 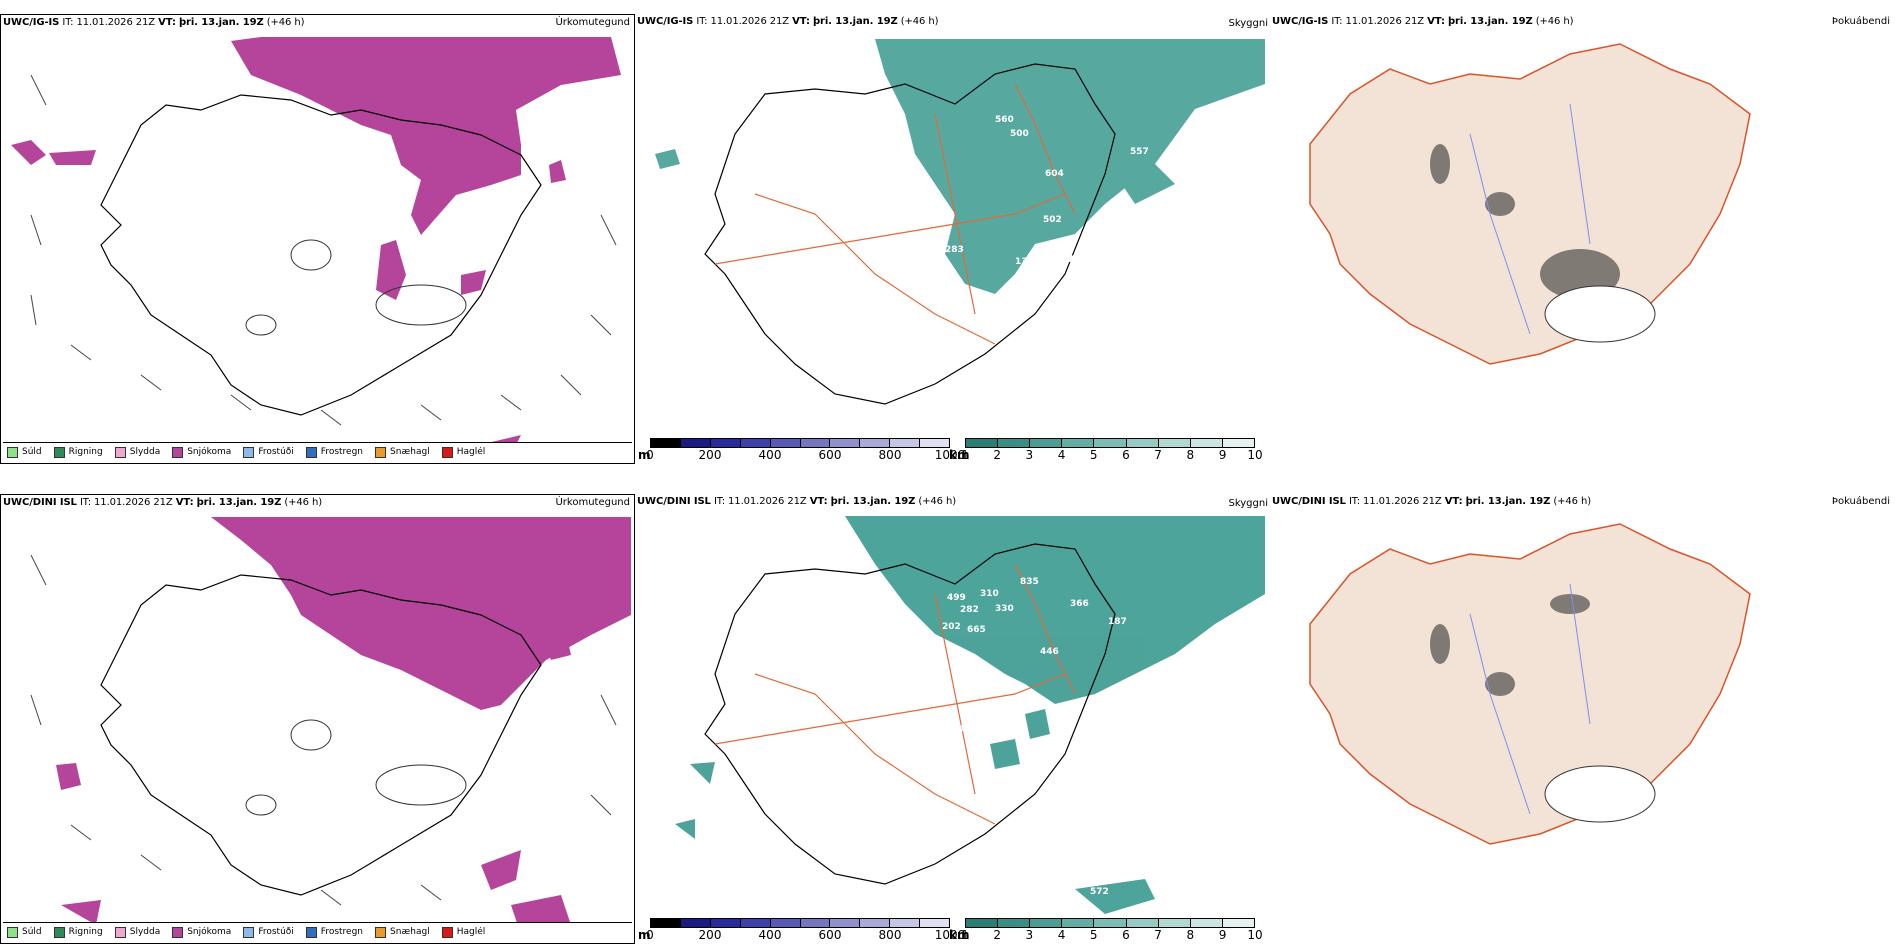 I want to click on depth-label: 366, so click(x=1079, y=604).